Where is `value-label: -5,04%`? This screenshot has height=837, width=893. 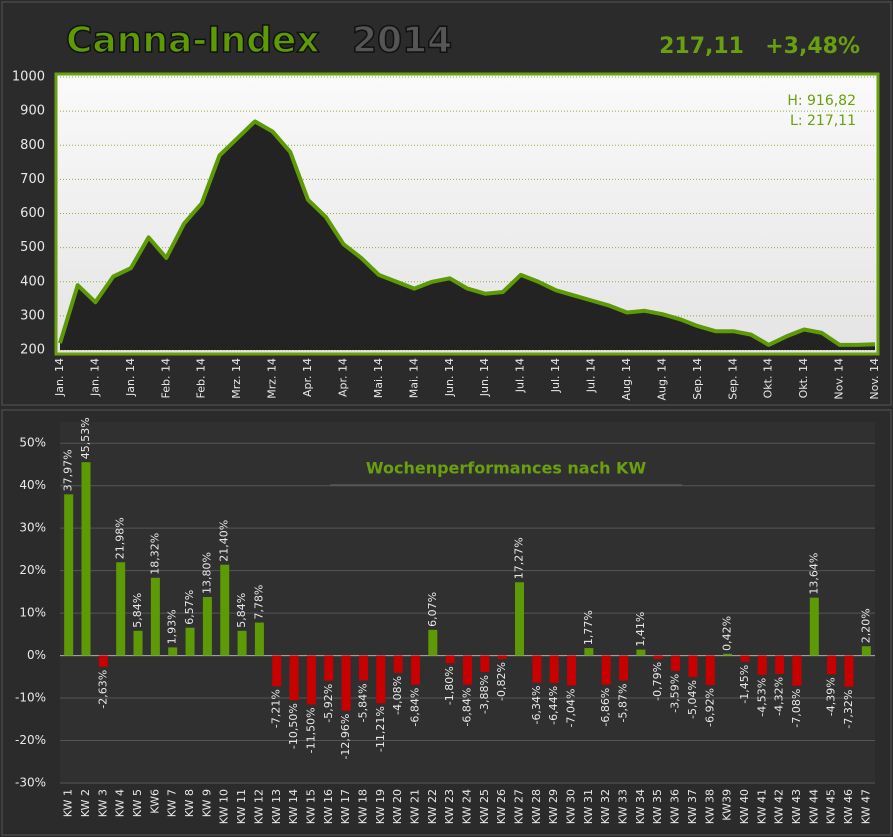
value-label: -5,04% is located at coordinates (692, 699).